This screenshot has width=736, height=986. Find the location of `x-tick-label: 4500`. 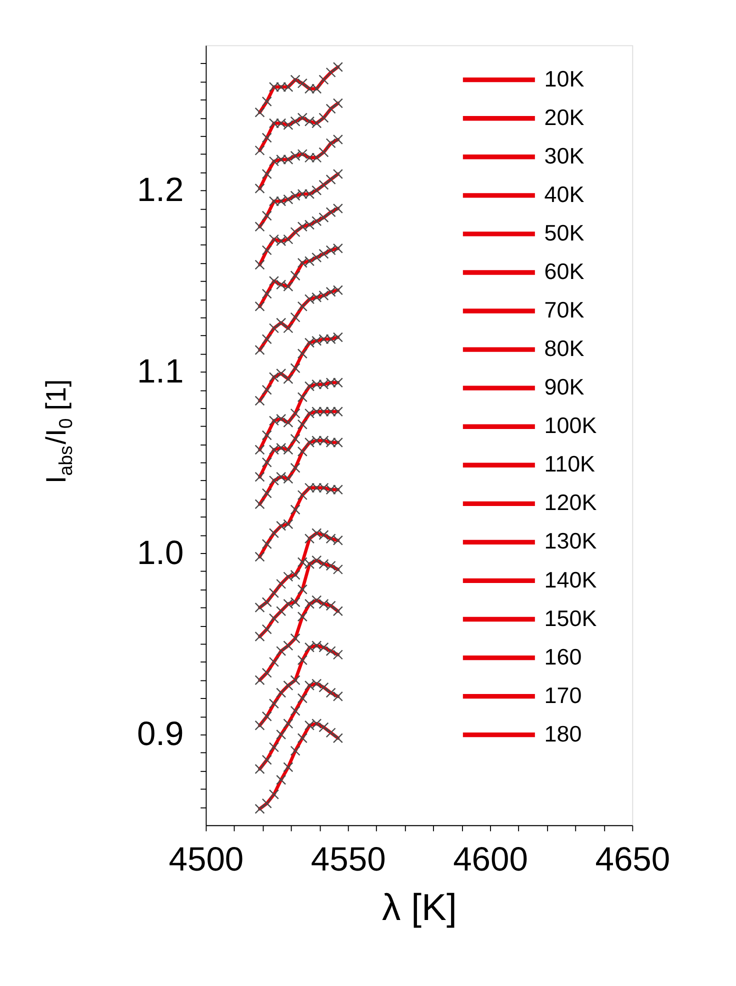

x-tick-label: 4500 is located at coordinates (206, 860).